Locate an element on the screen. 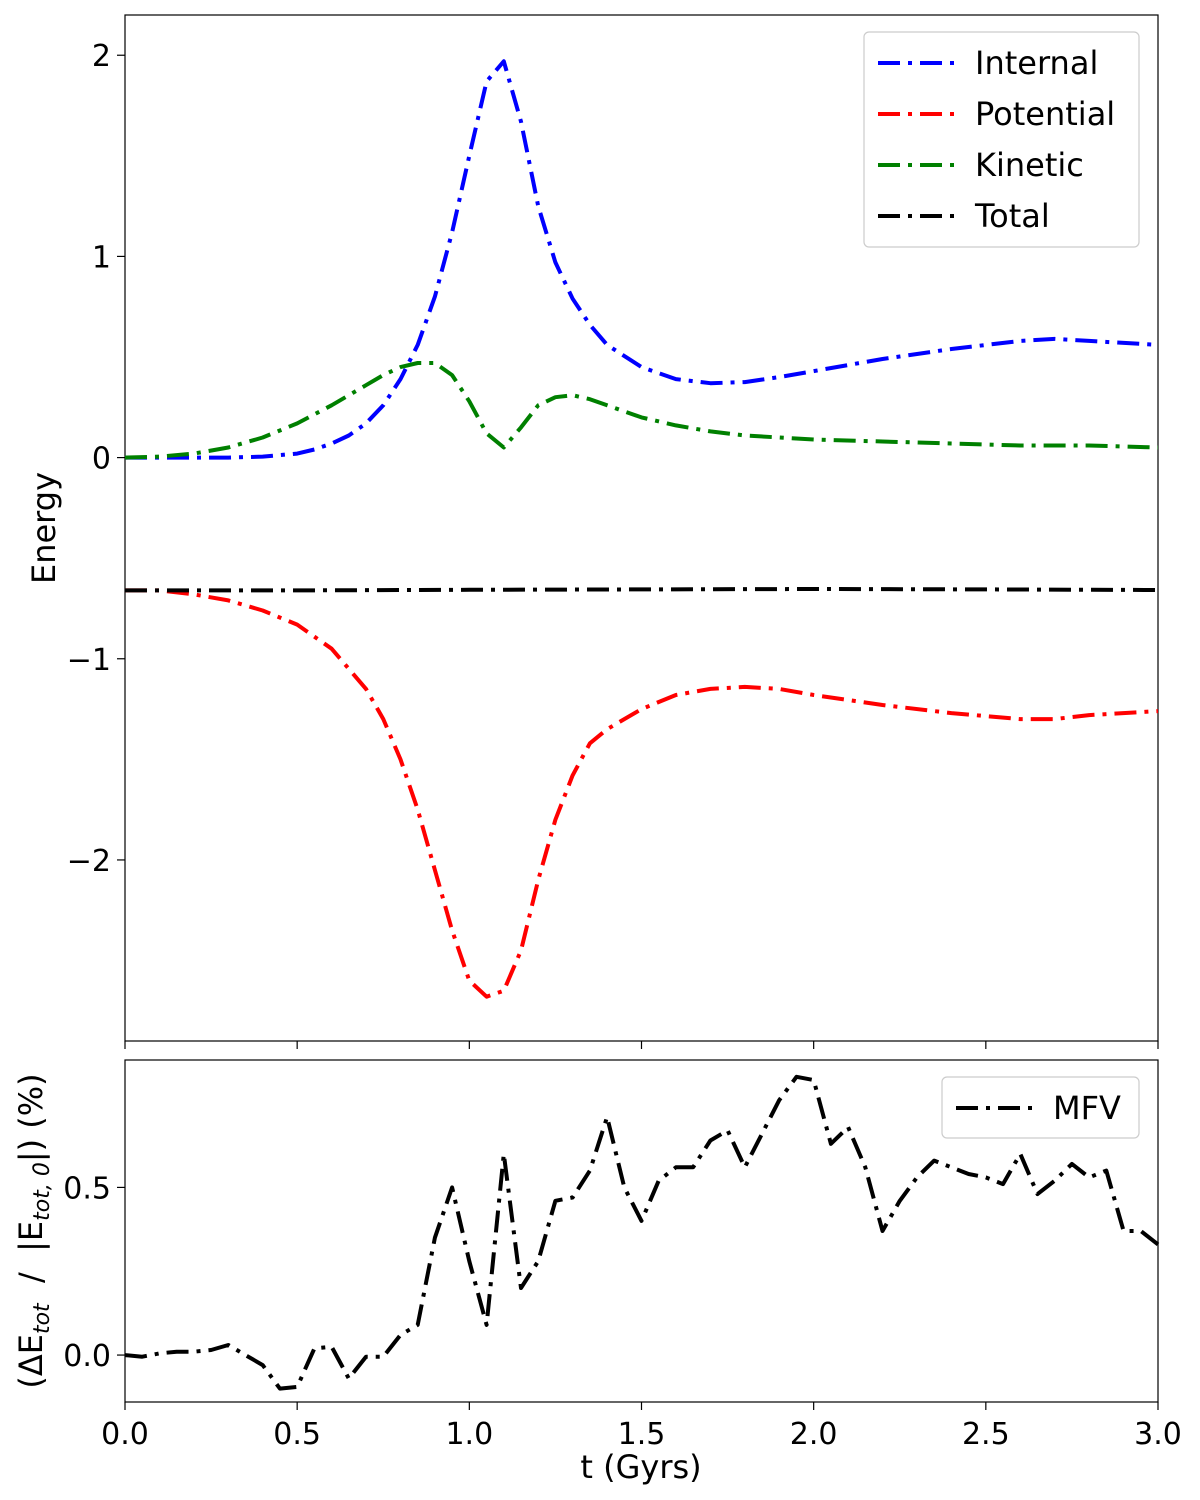  energy-legend: Internal Potential Kinetic Total is located at coordinates (1001, 139).